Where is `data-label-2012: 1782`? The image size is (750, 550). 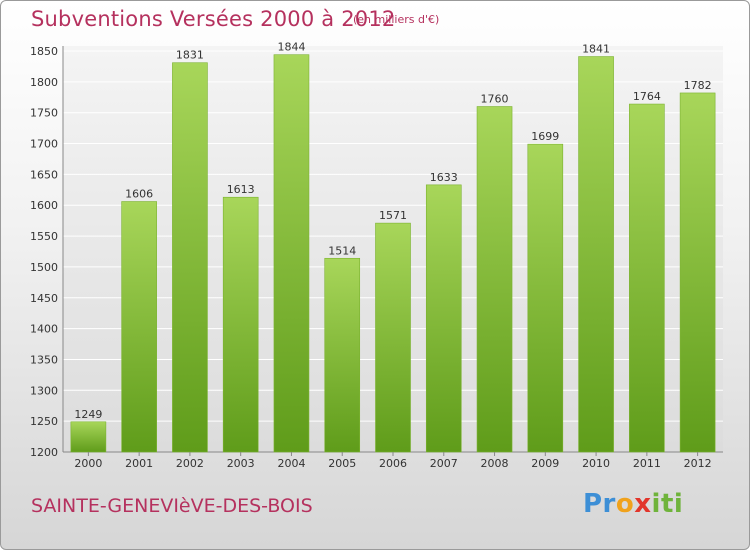 data-label-2012: 1782 is located at coordinates (698, 85).